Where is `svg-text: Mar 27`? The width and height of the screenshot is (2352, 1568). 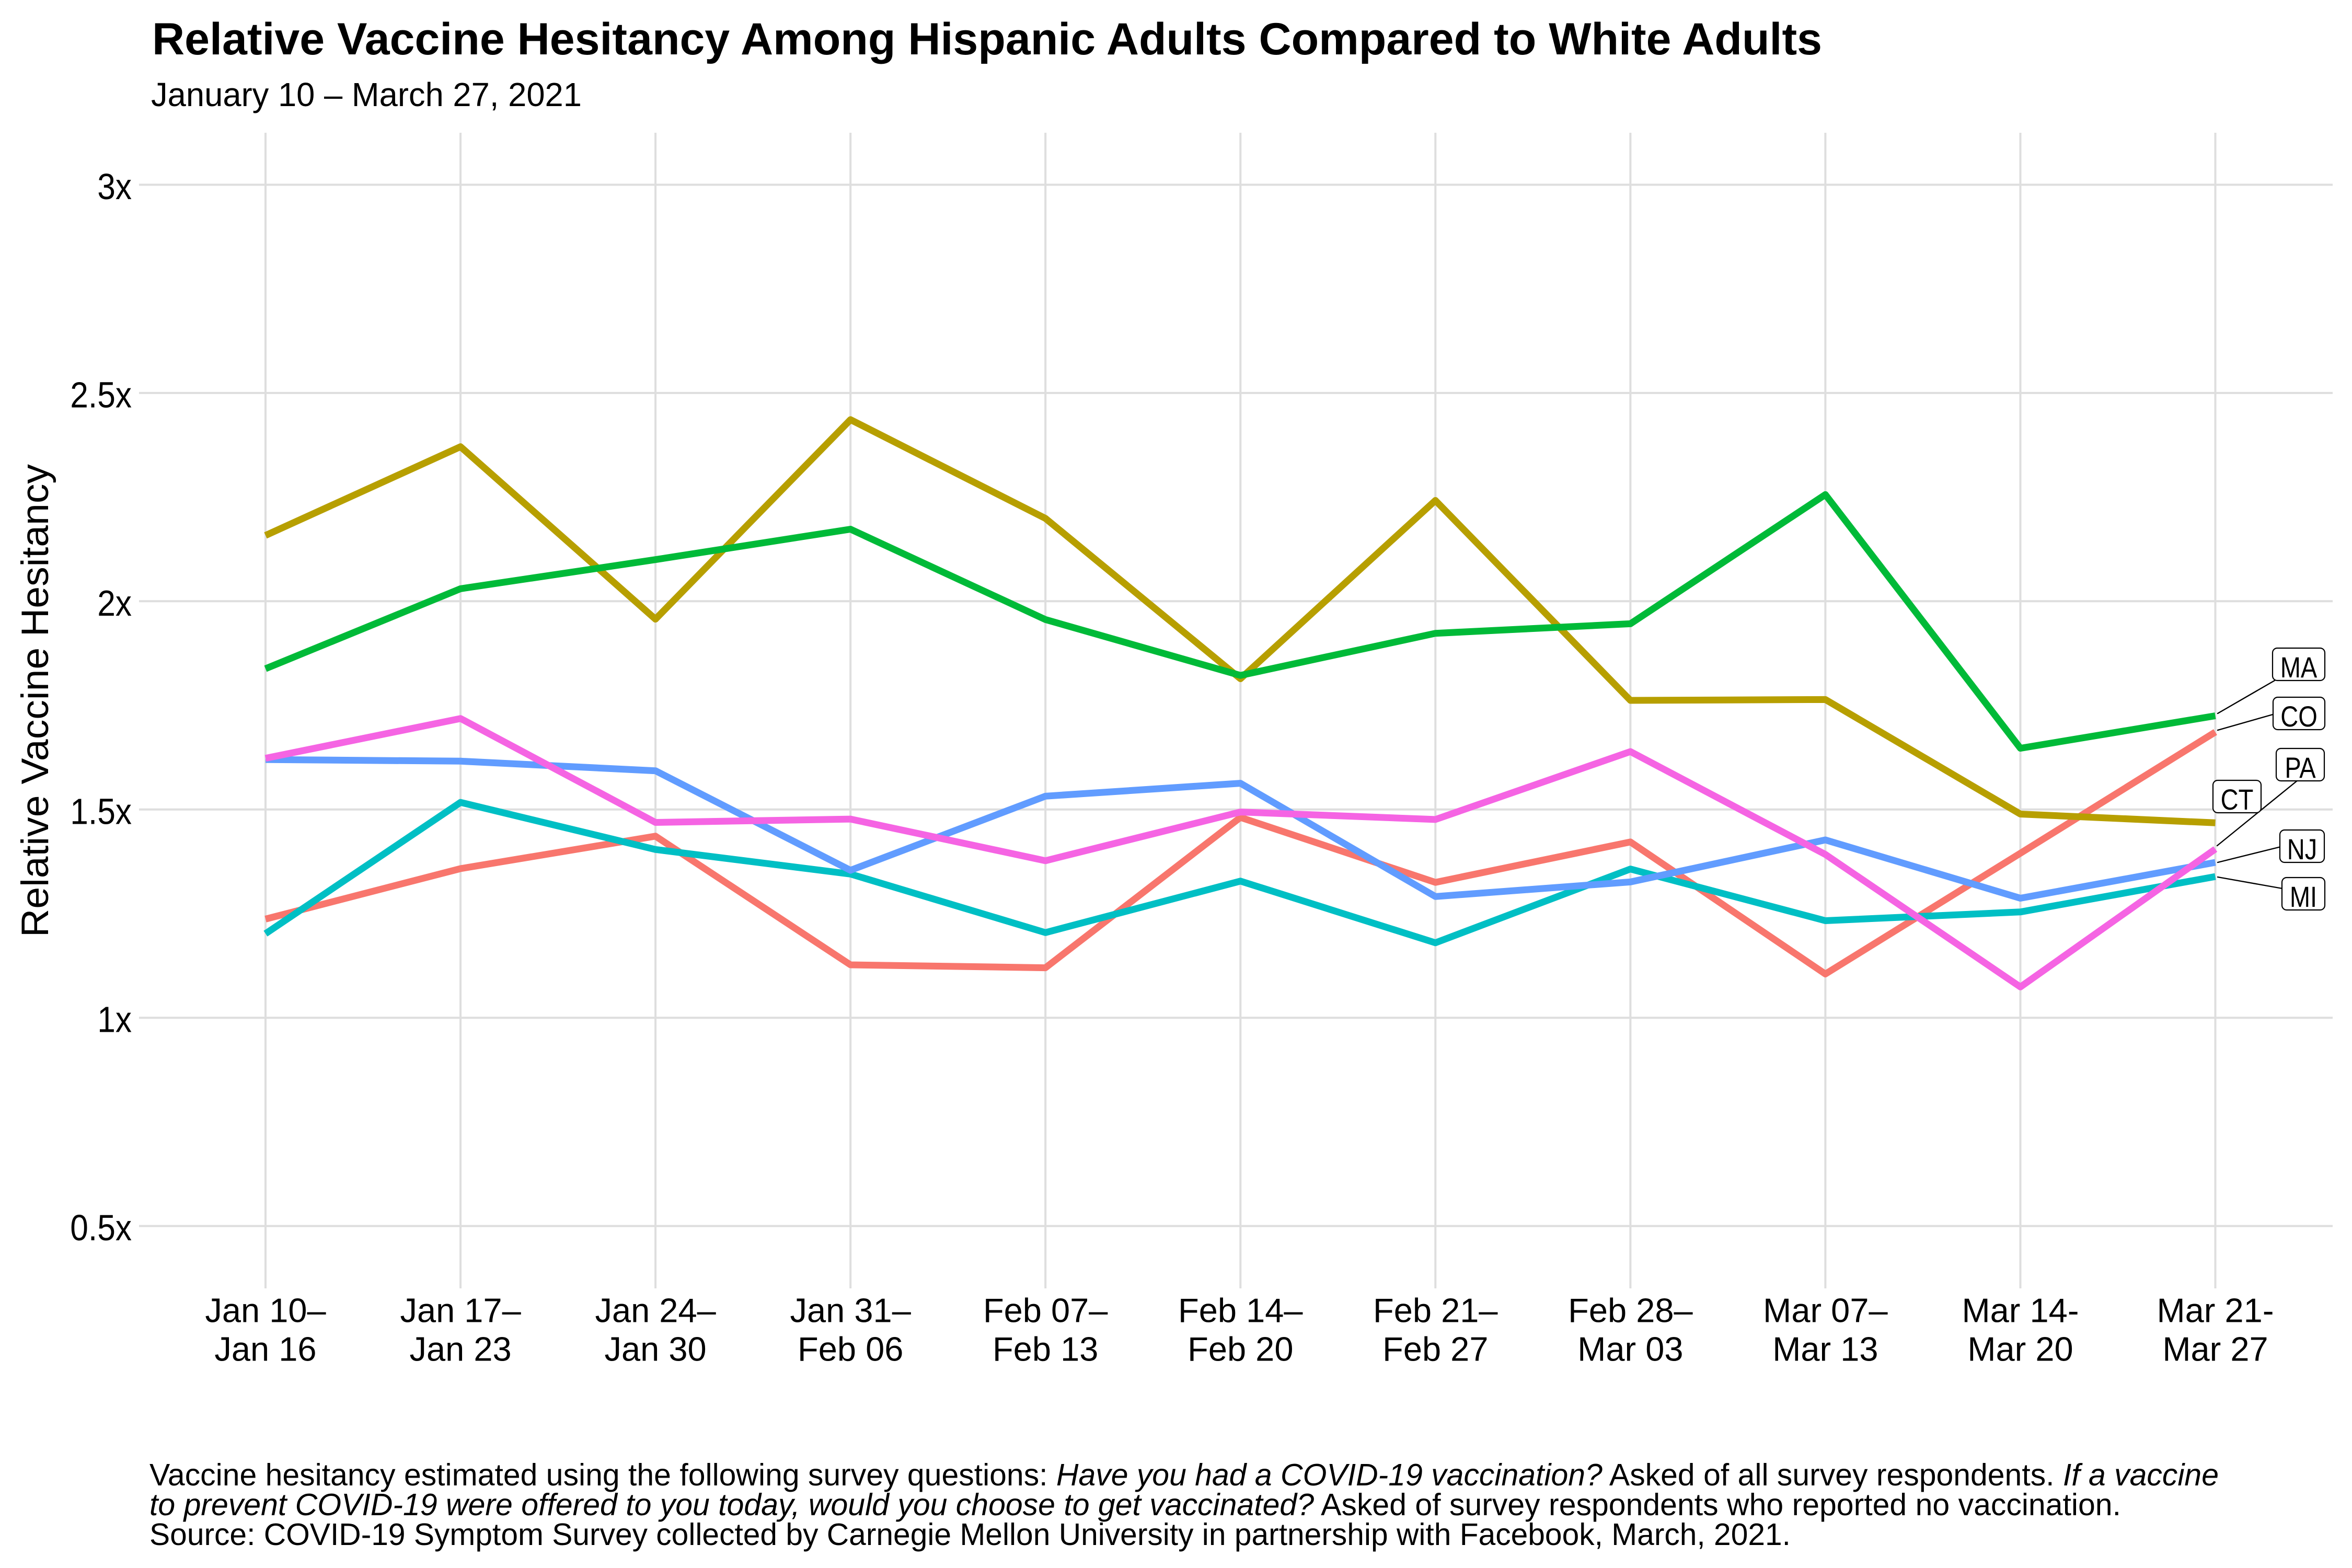
svg-text: Mar 27 is located at coordinates (2215, 1349).